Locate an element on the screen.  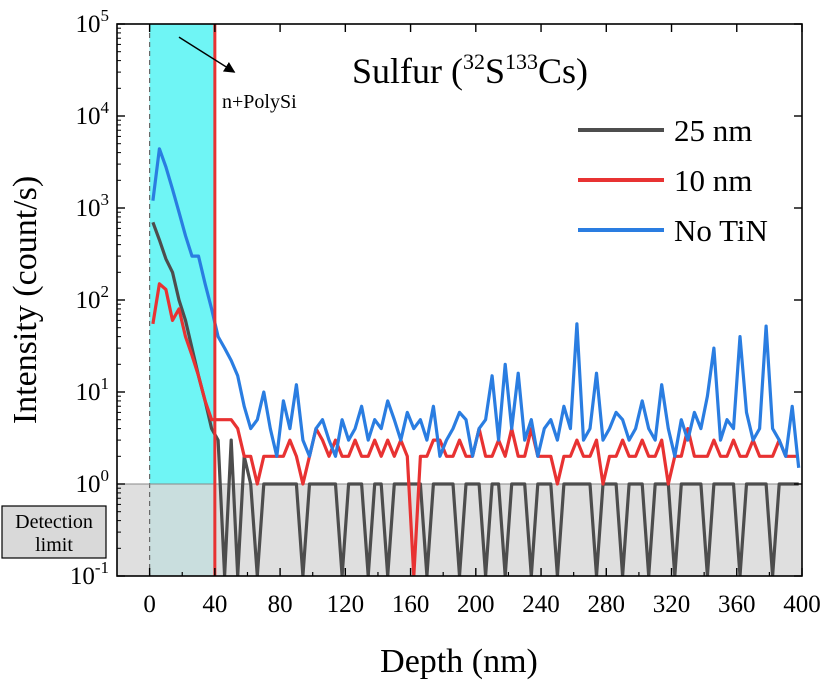
y-tick-label: 10² is located at coordinates (93, 298).